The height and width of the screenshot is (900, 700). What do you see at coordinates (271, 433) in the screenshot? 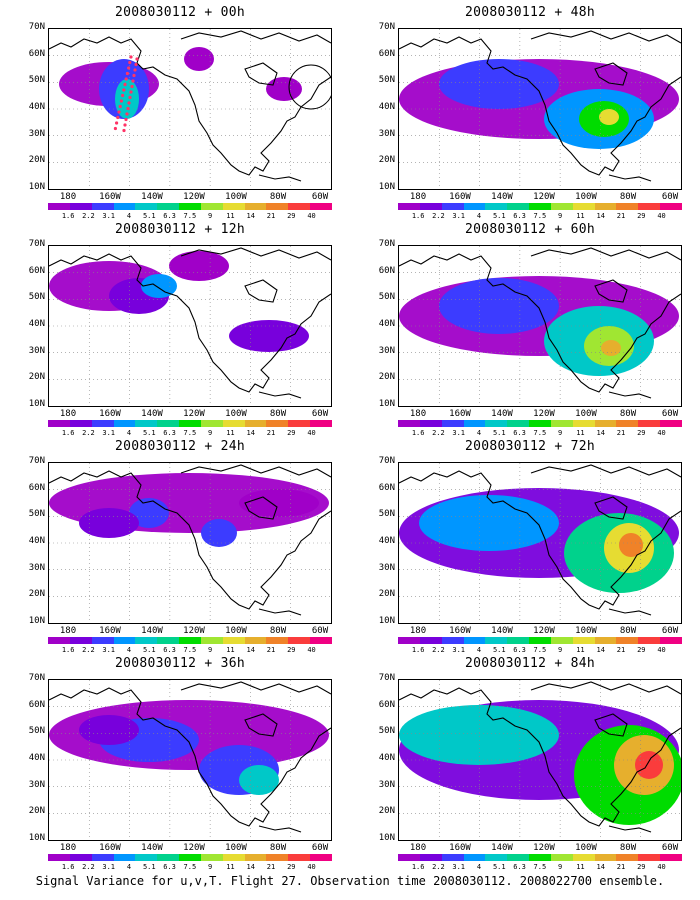
I see `colorbar-label: 21` at bounding box center [271, 433].